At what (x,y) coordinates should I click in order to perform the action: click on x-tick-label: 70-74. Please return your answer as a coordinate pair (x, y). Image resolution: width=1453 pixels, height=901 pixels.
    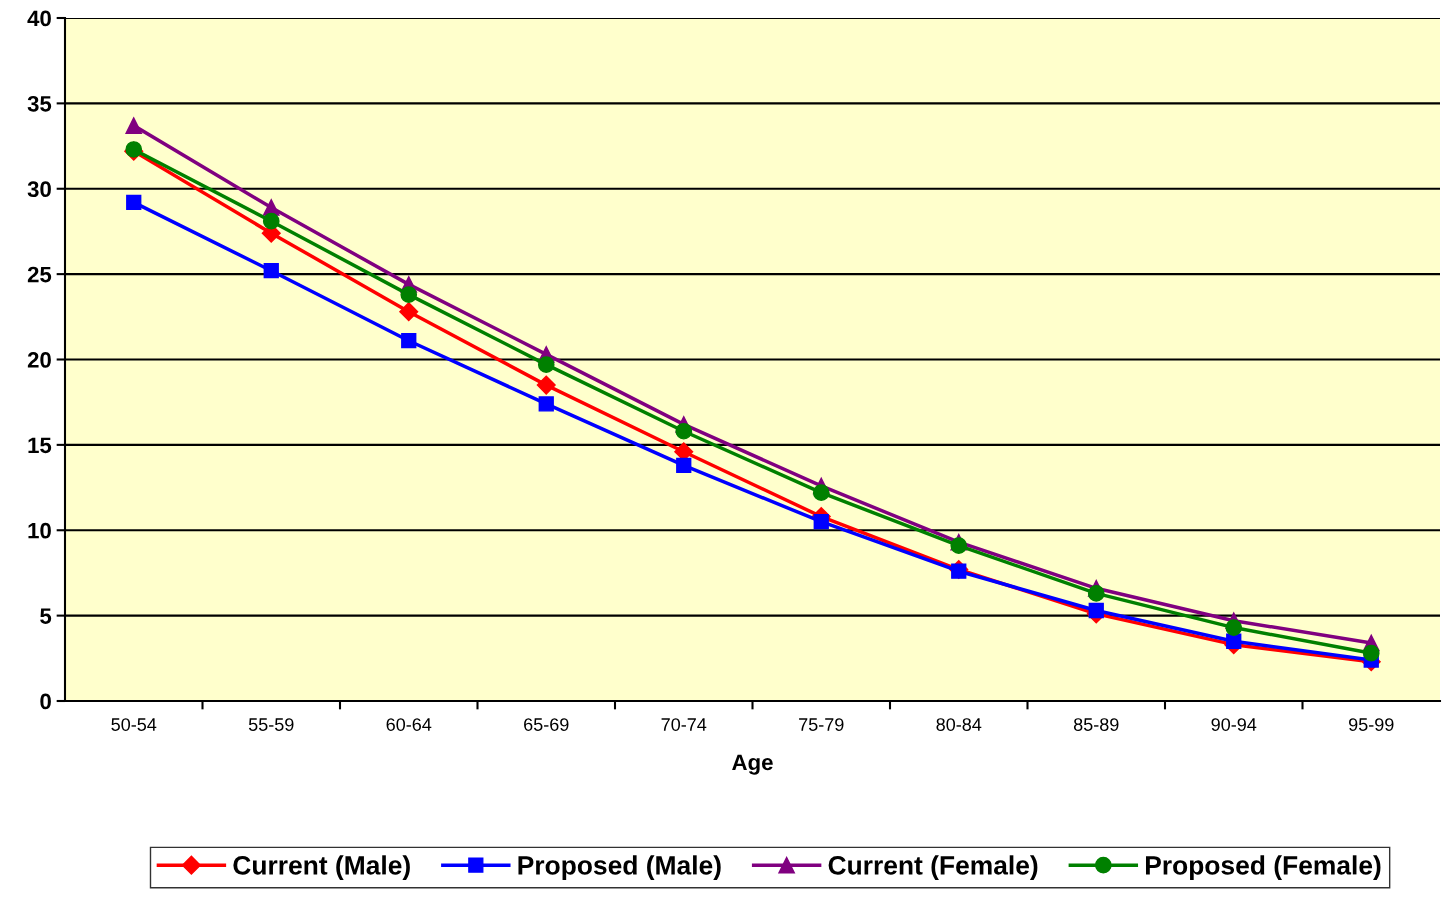
    Looking at the image, I should click on (684, 724).